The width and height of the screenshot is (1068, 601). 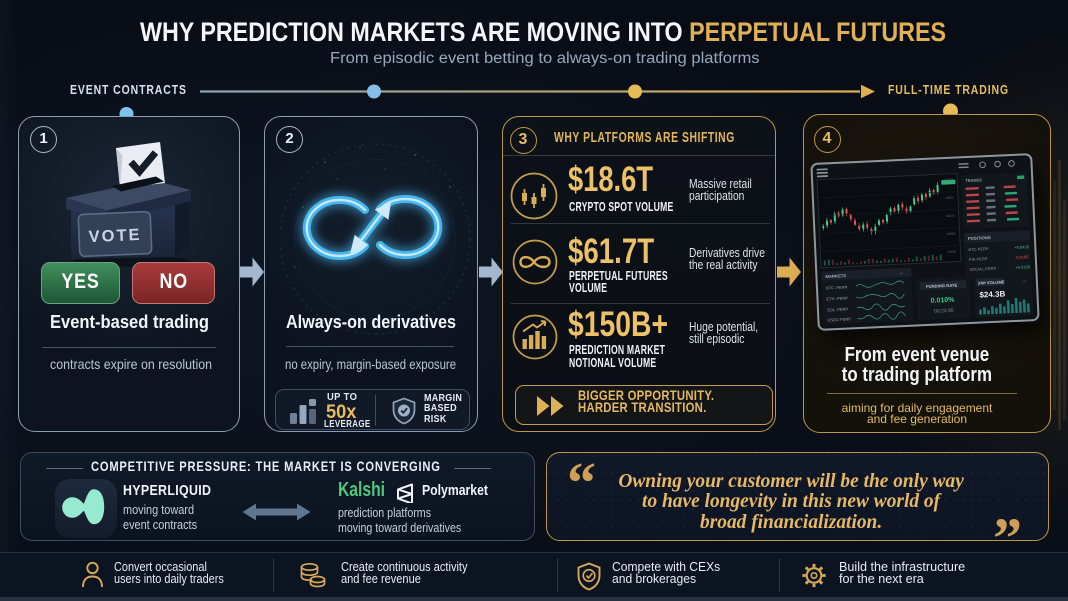 I want to click on svg-text: POSITIONS, so click(x=979, y=238).